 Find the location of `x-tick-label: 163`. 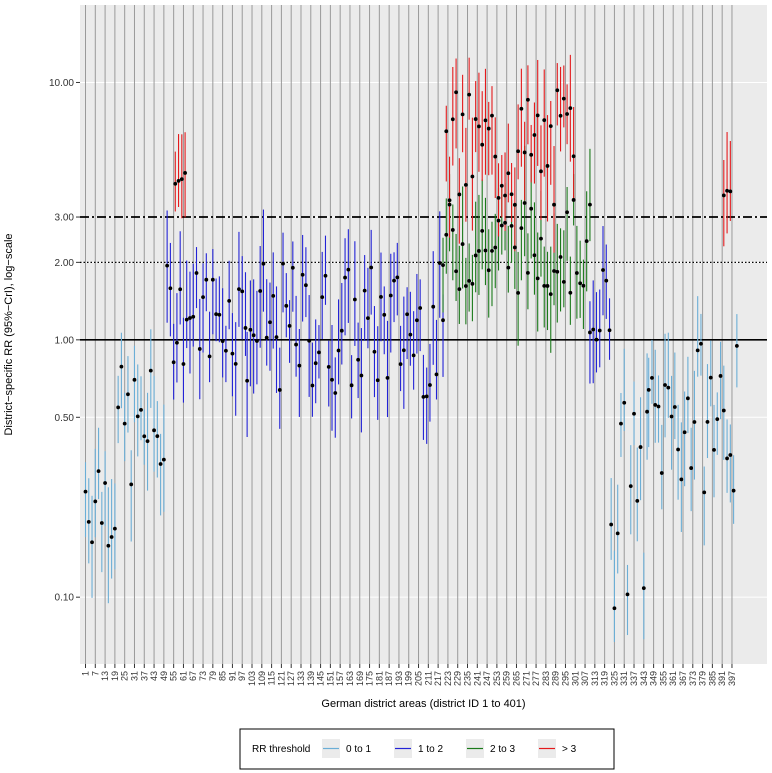

x-tick-label: 163 is located at coordinates (350, 678).